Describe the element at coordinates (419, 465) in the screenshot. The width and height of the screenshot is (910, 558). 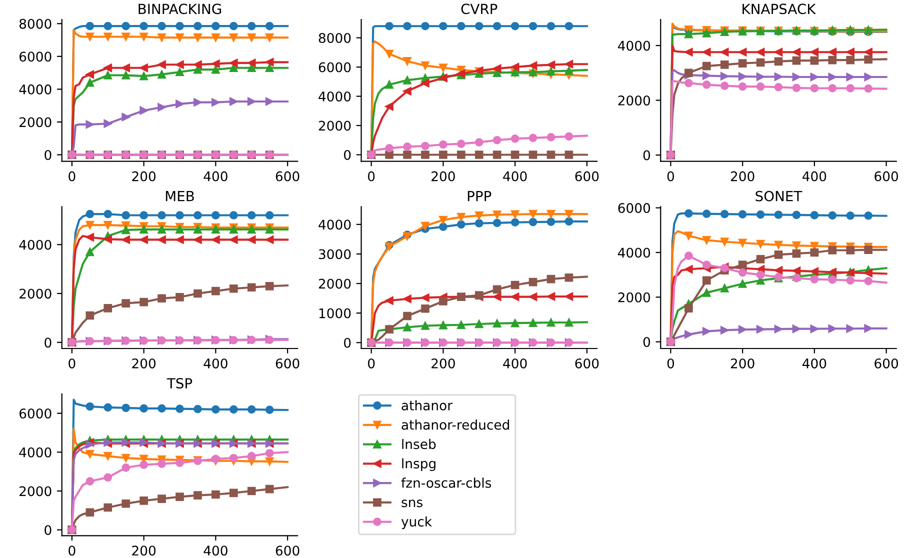
I see `legend-label: lnspg` at that location.